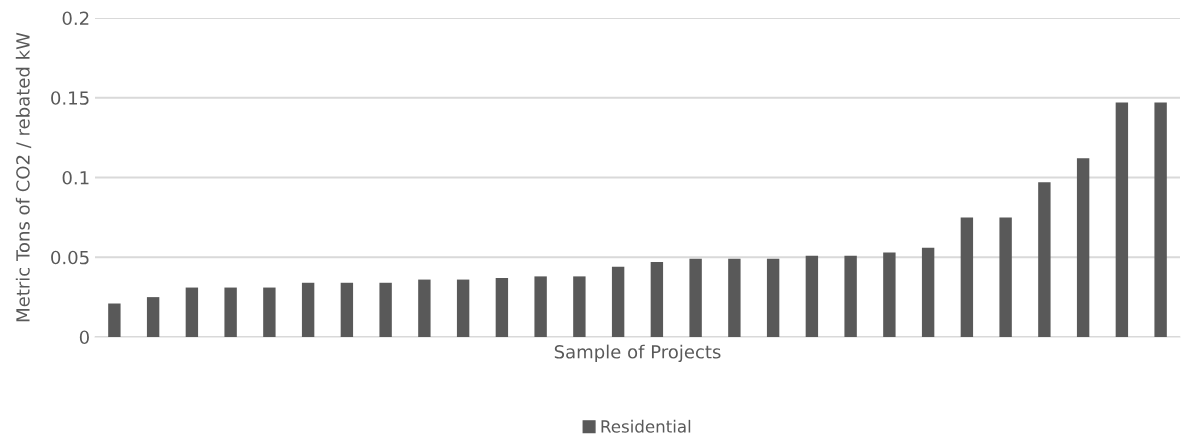 The image size is (1183, 443). Describe the element at coordinates (84, 337) in the screenshot. I see `y-tick-label: 0` at that location.